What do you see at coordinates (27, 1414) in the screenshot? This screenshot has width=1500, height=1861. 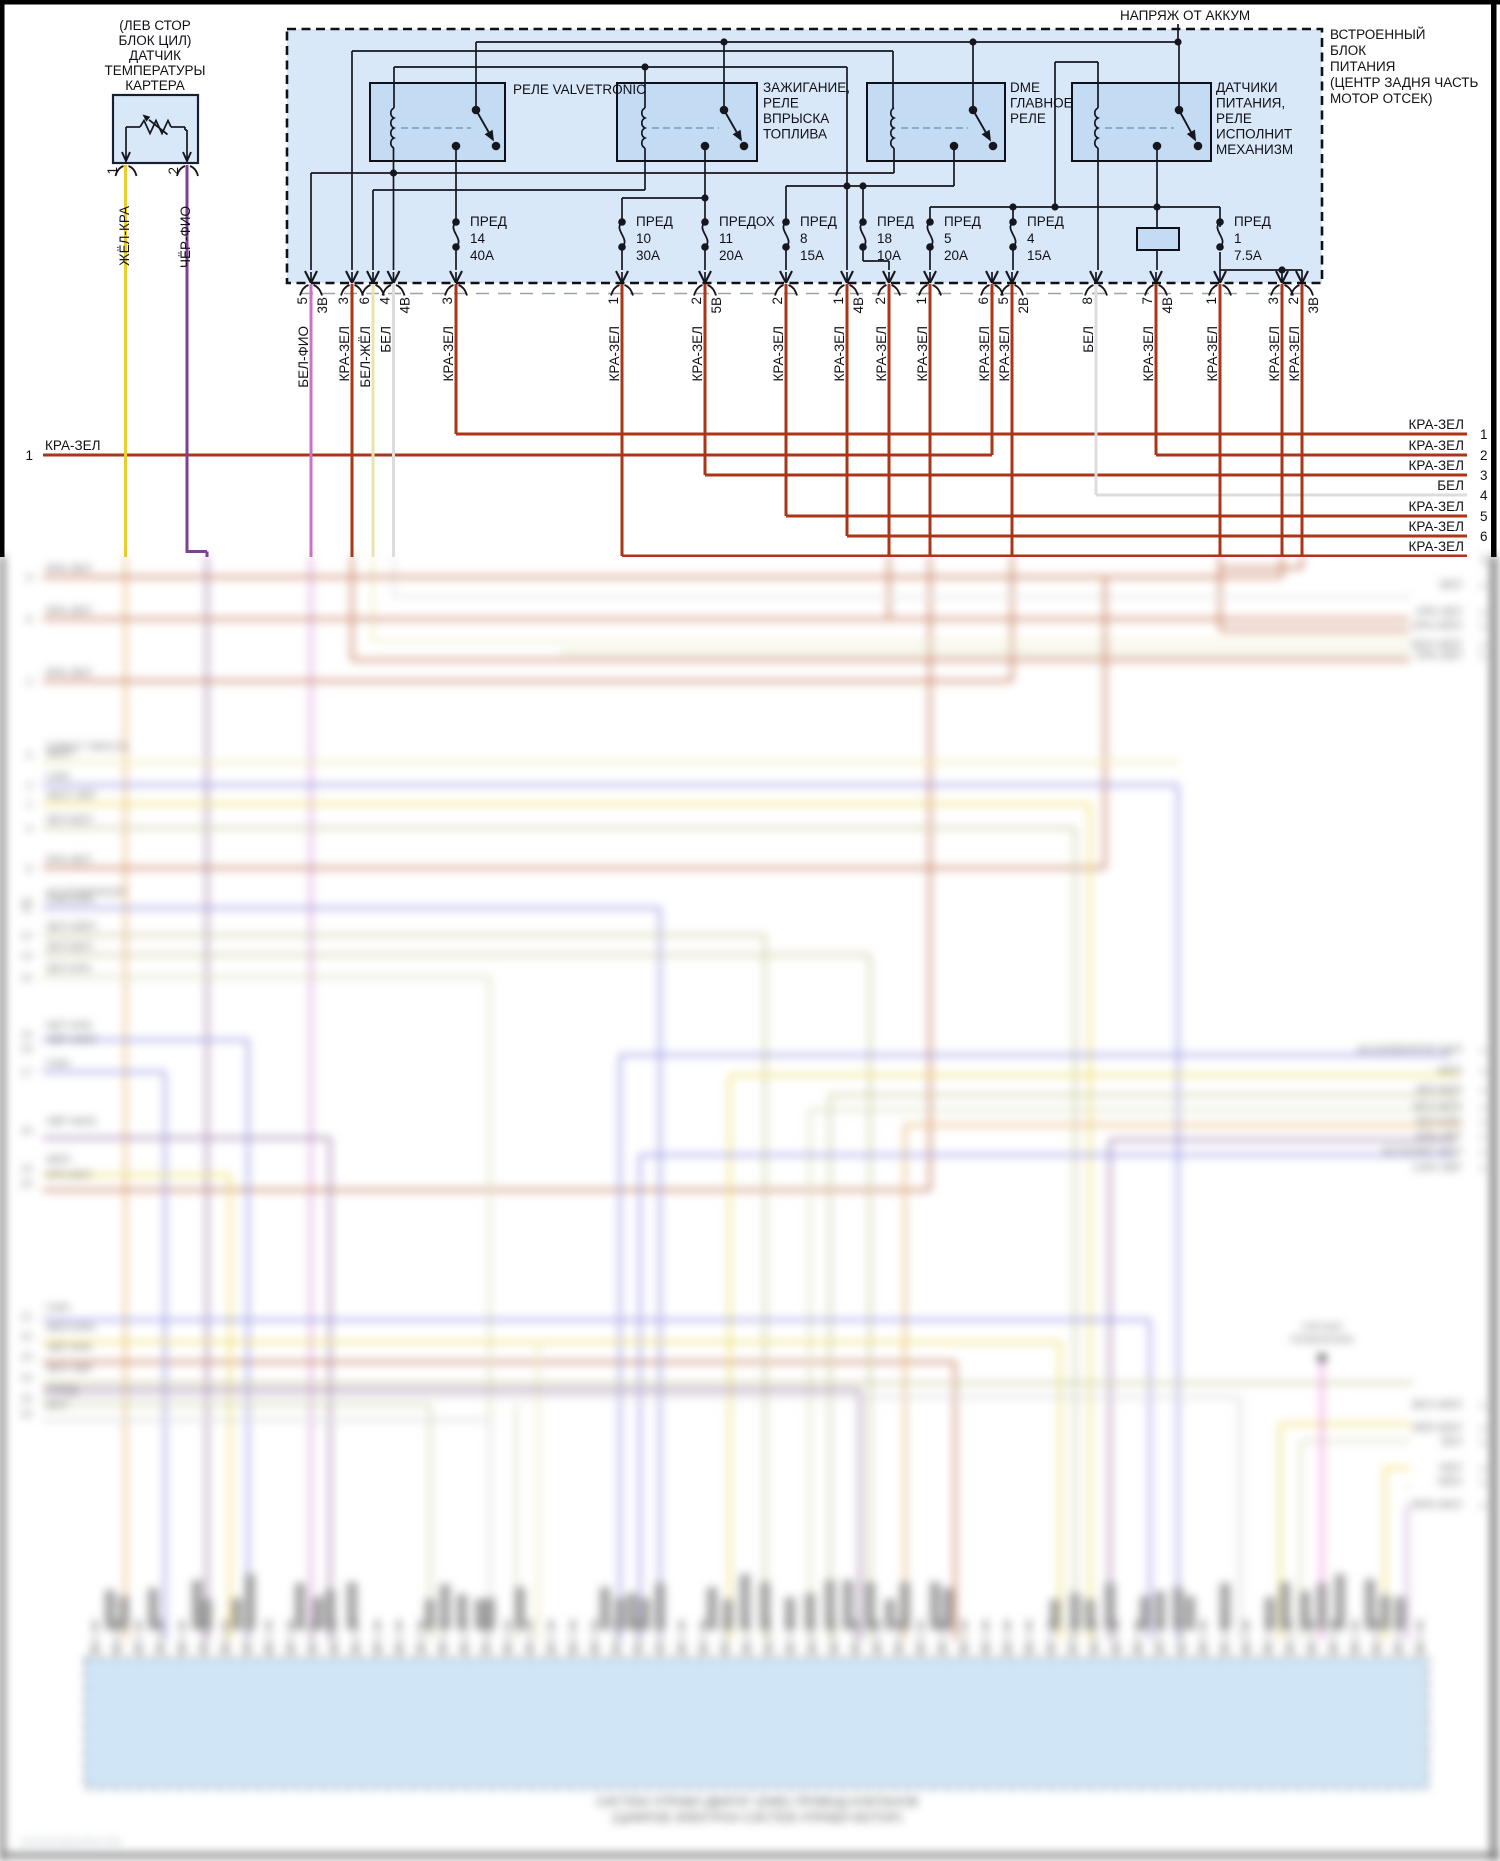 I see `svg-text: 26` at bounding box center [27, 1414].